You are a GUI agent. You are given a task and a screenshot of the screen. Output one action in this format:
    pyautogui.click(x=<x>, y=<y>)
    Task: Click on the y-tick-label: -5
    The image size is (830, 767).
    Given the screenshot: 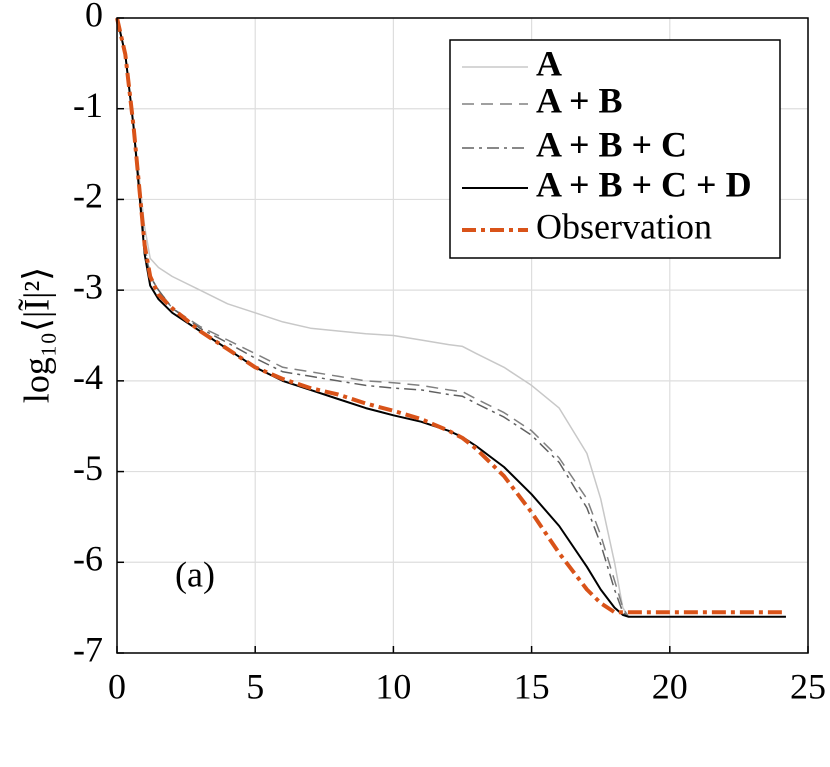 What is the action you would take?
    pyautogui.click(x=88, y=468)
    